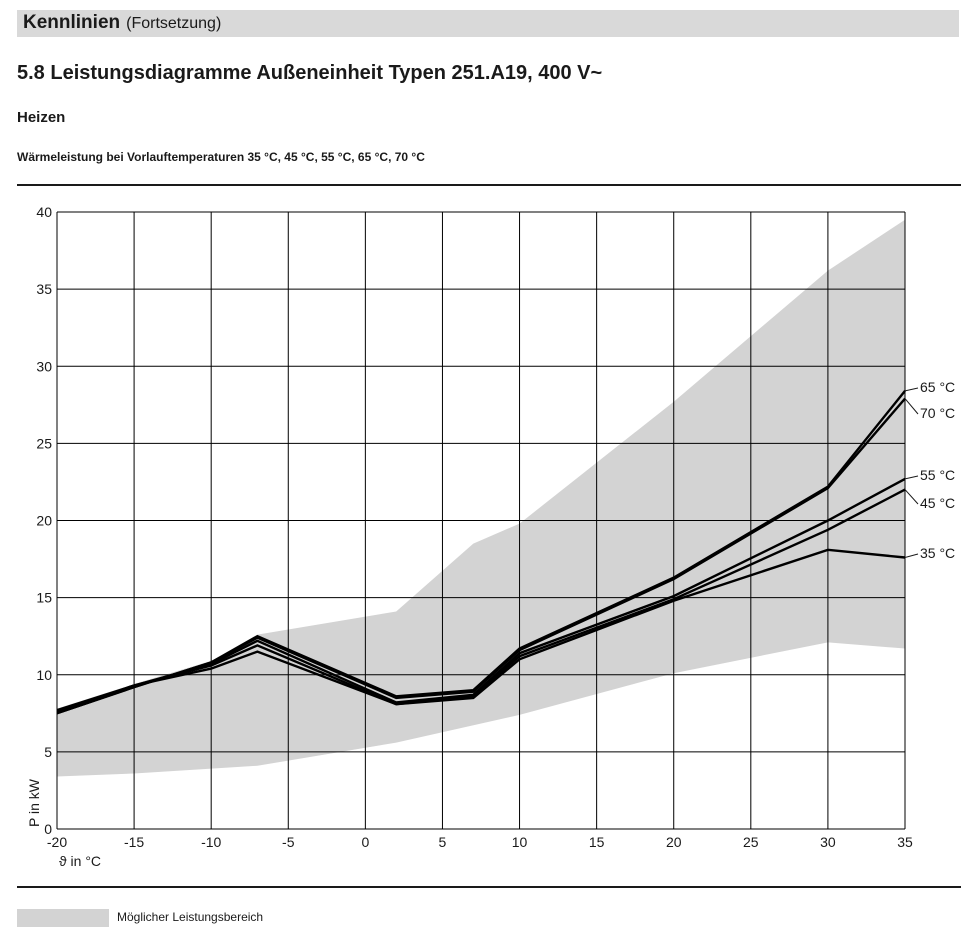  Describe the element at coordinates (288, 842) in the screenshot. I see `x-tick-label: -5` at that location.